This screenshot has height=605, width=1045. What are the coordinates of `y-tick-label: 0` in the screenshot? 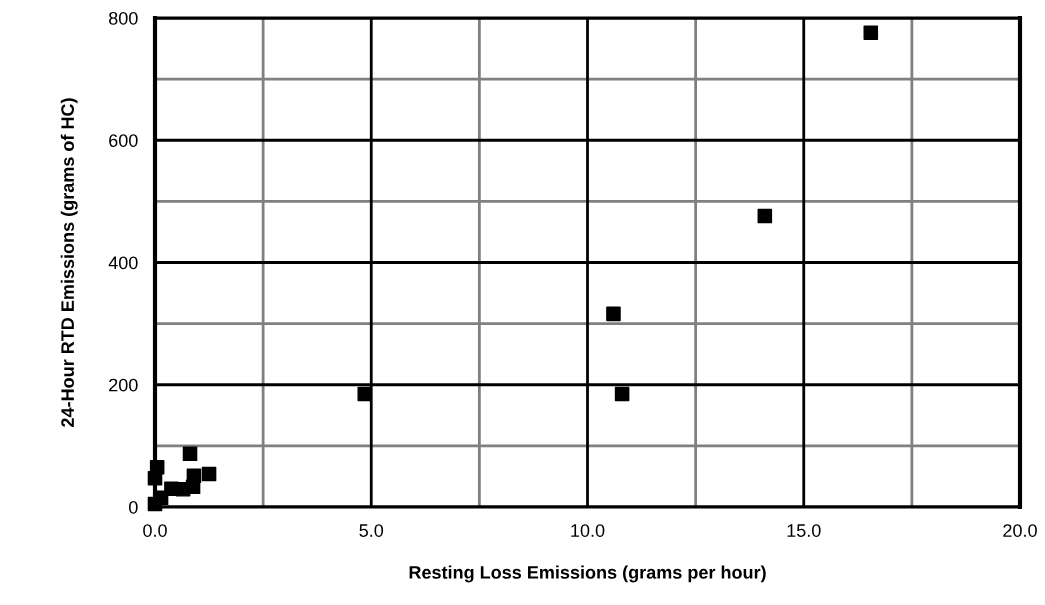 It's located at (133, 507).